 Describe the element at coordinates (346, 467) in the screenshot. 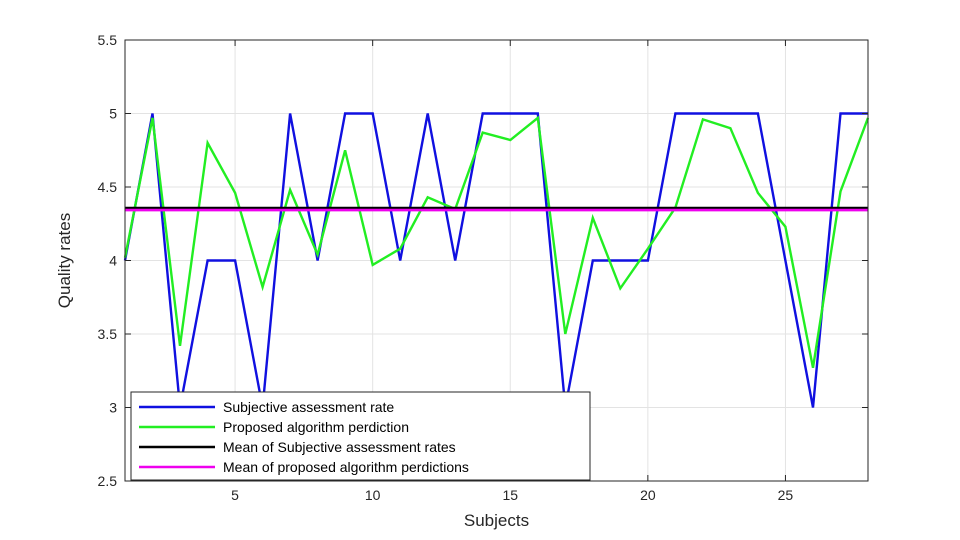

I see `legend-entry-label: Mean of proposed algorithm perdictions` at that location.